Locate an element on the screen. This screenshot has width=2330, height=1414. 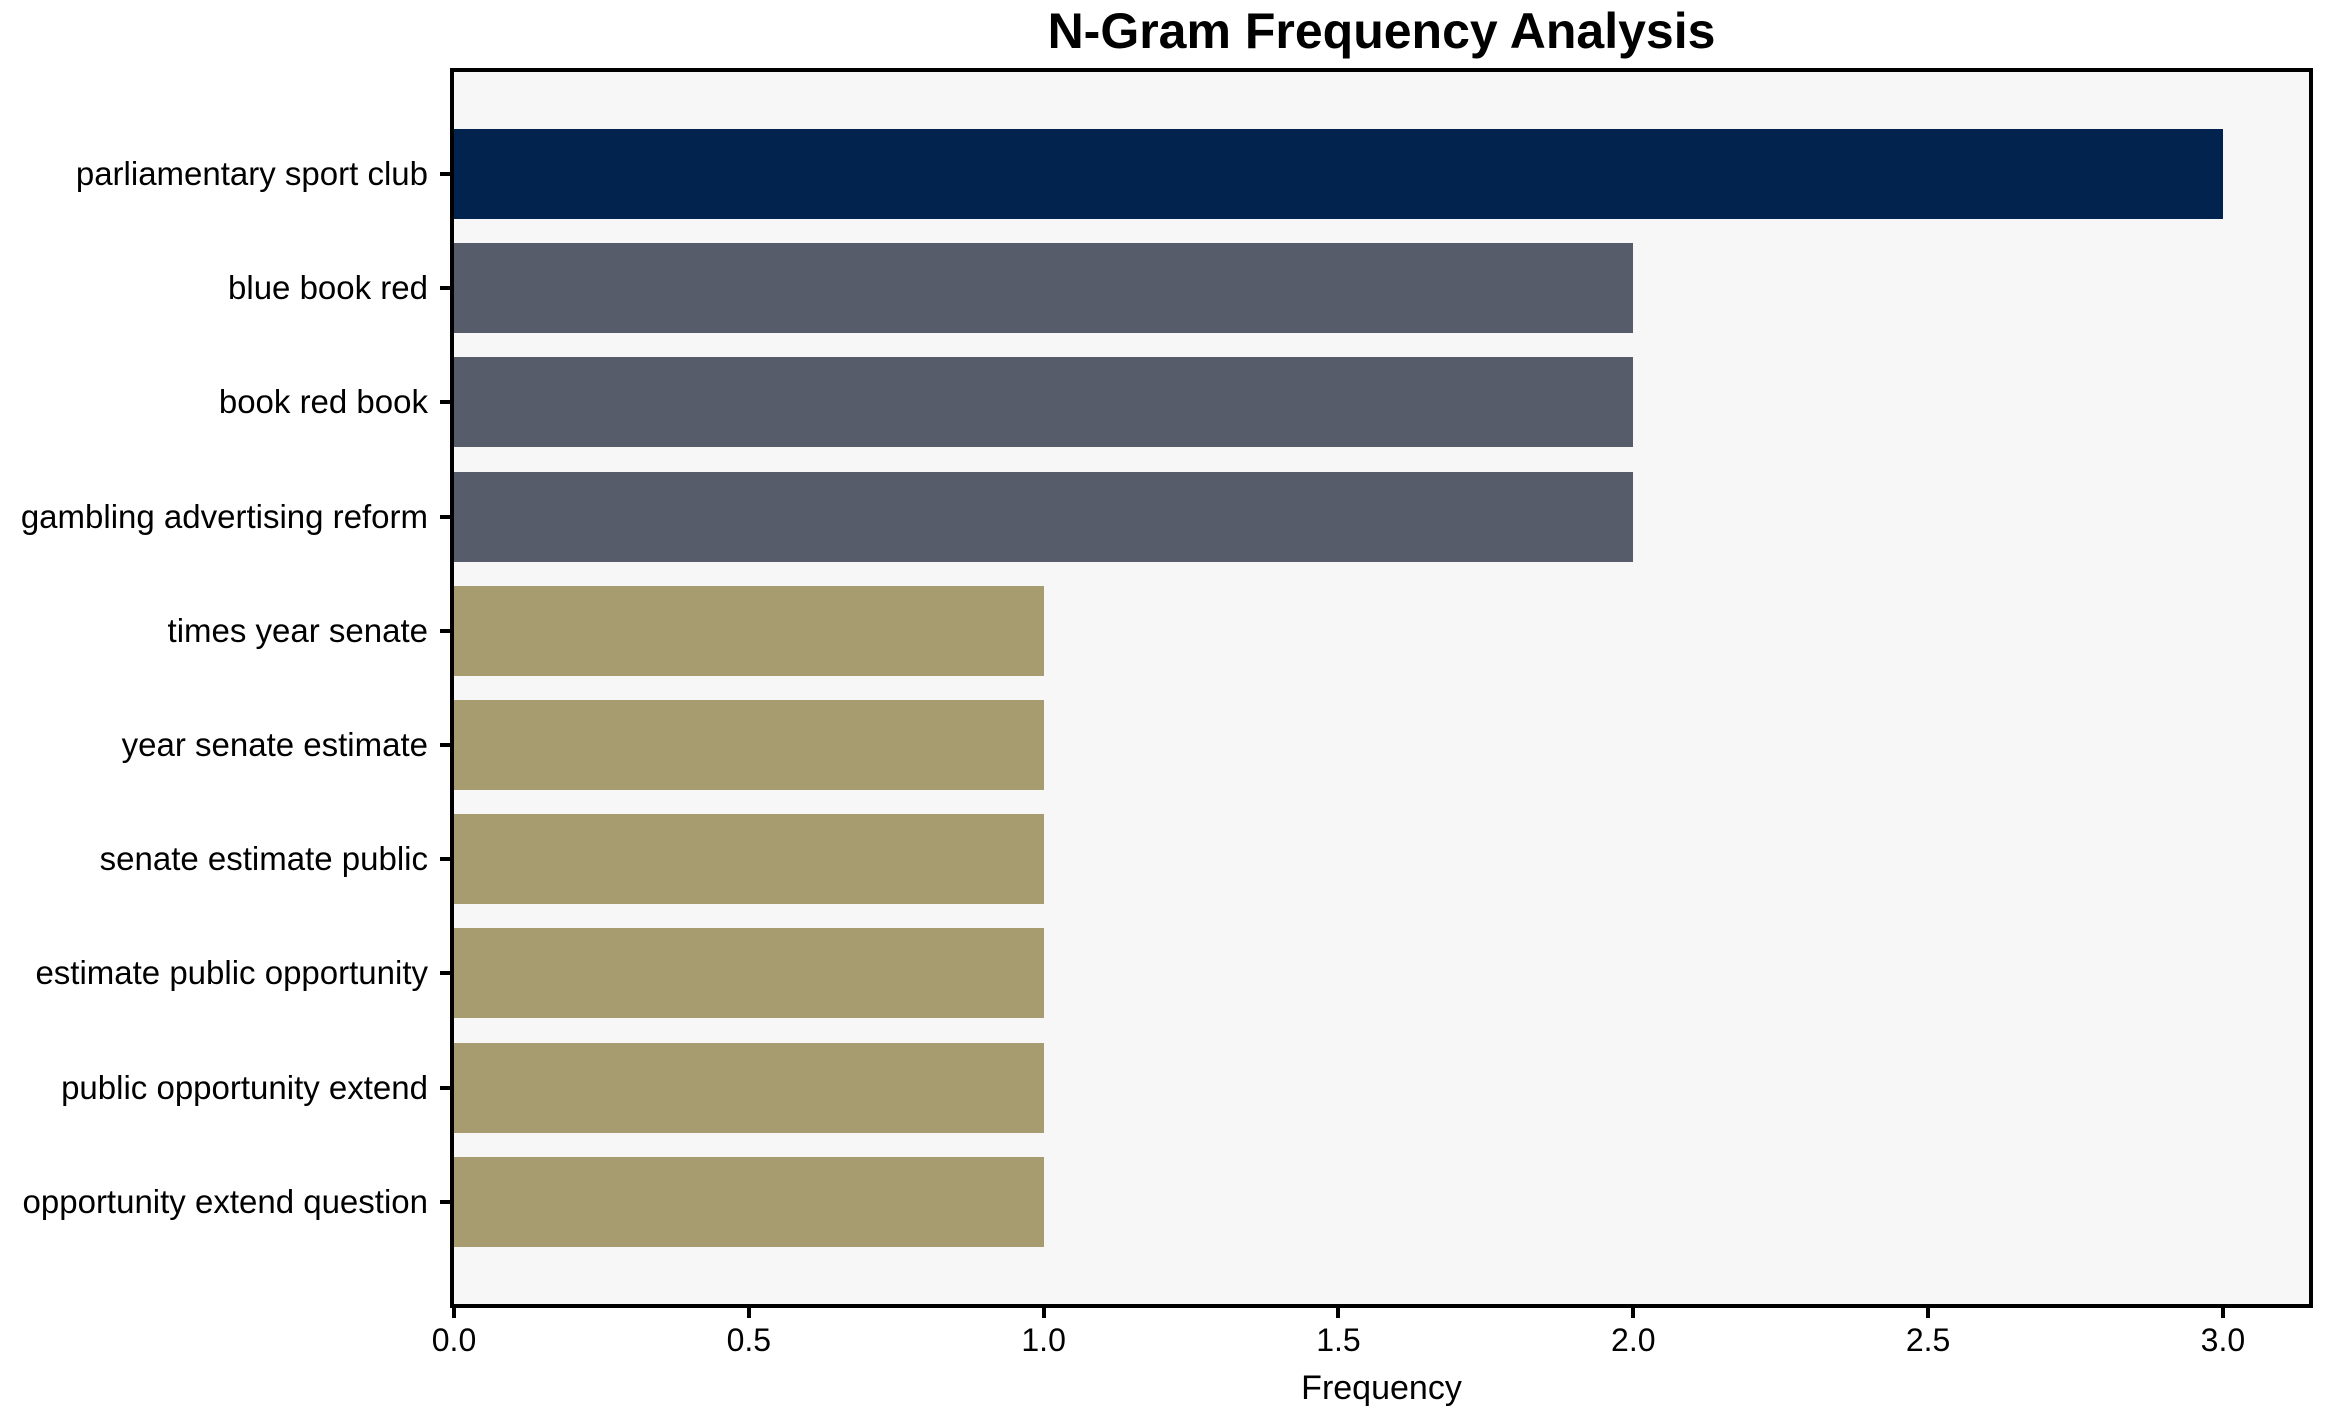
x-tick-label: 0.5 is located at coordinates (749, 1340).